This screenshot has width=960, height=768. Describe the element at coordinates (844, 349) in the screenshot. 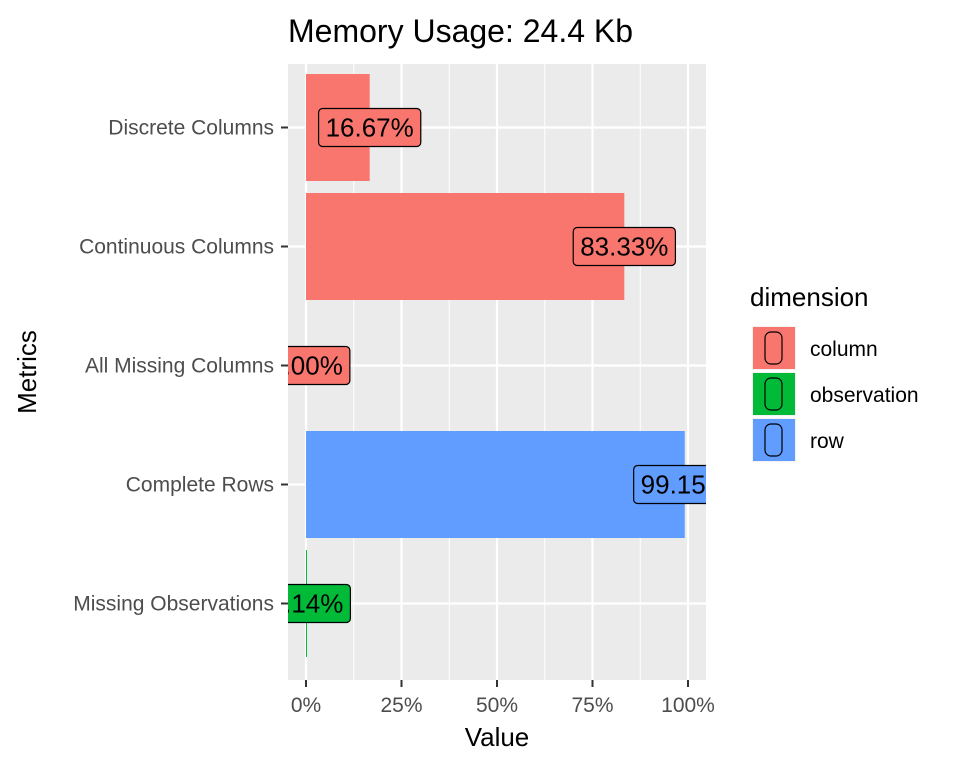

I see `legend-label-column: column` at that location.